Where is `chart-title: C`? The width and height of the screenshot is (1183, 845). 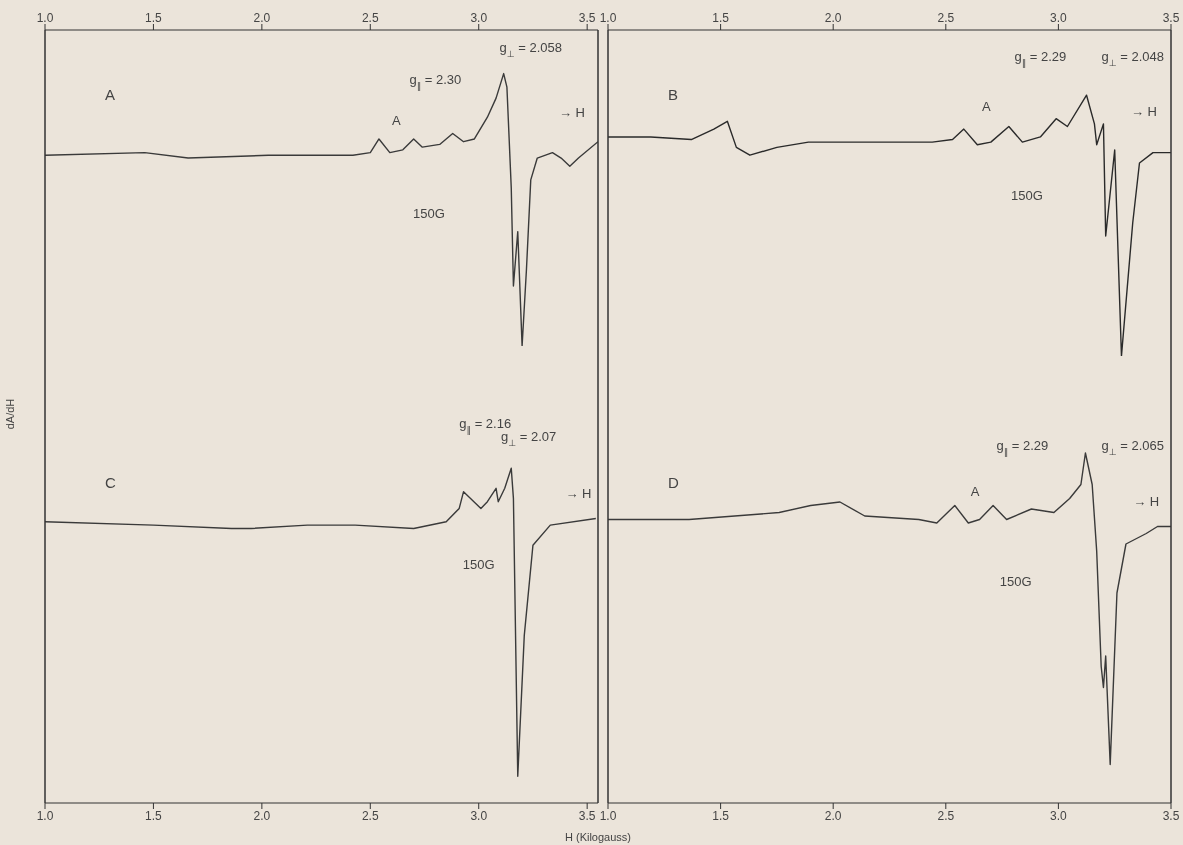
chart-title: C is located at coordinates (110, 482).